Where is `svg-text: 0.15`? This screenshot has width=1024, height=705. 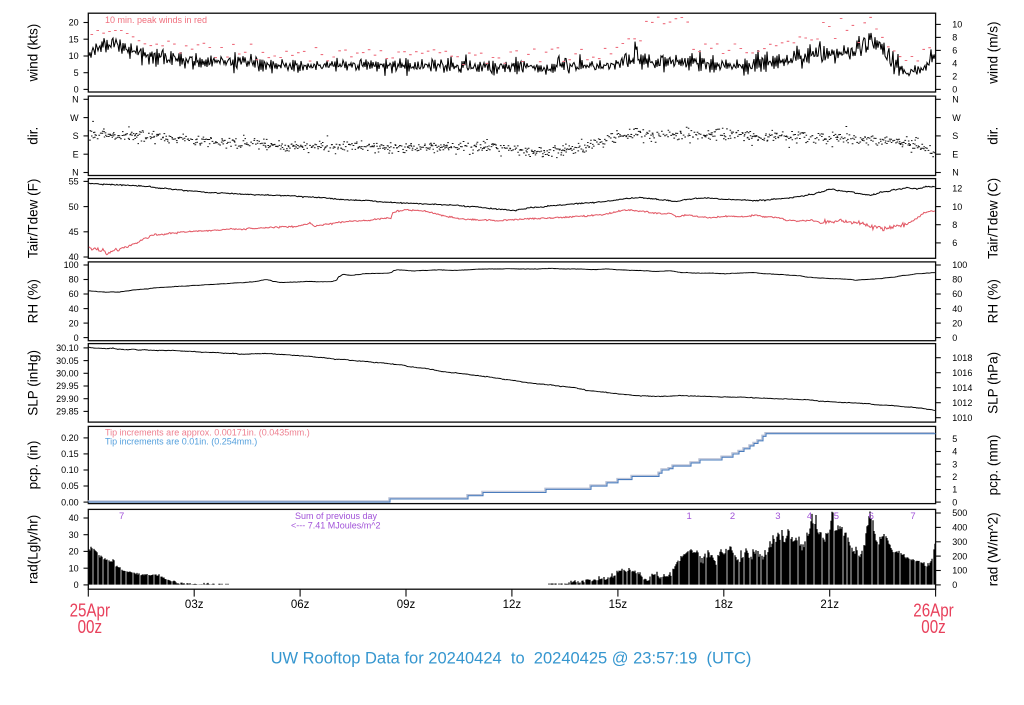
svg-text: 0.15 is located at coordinates (70, 454).